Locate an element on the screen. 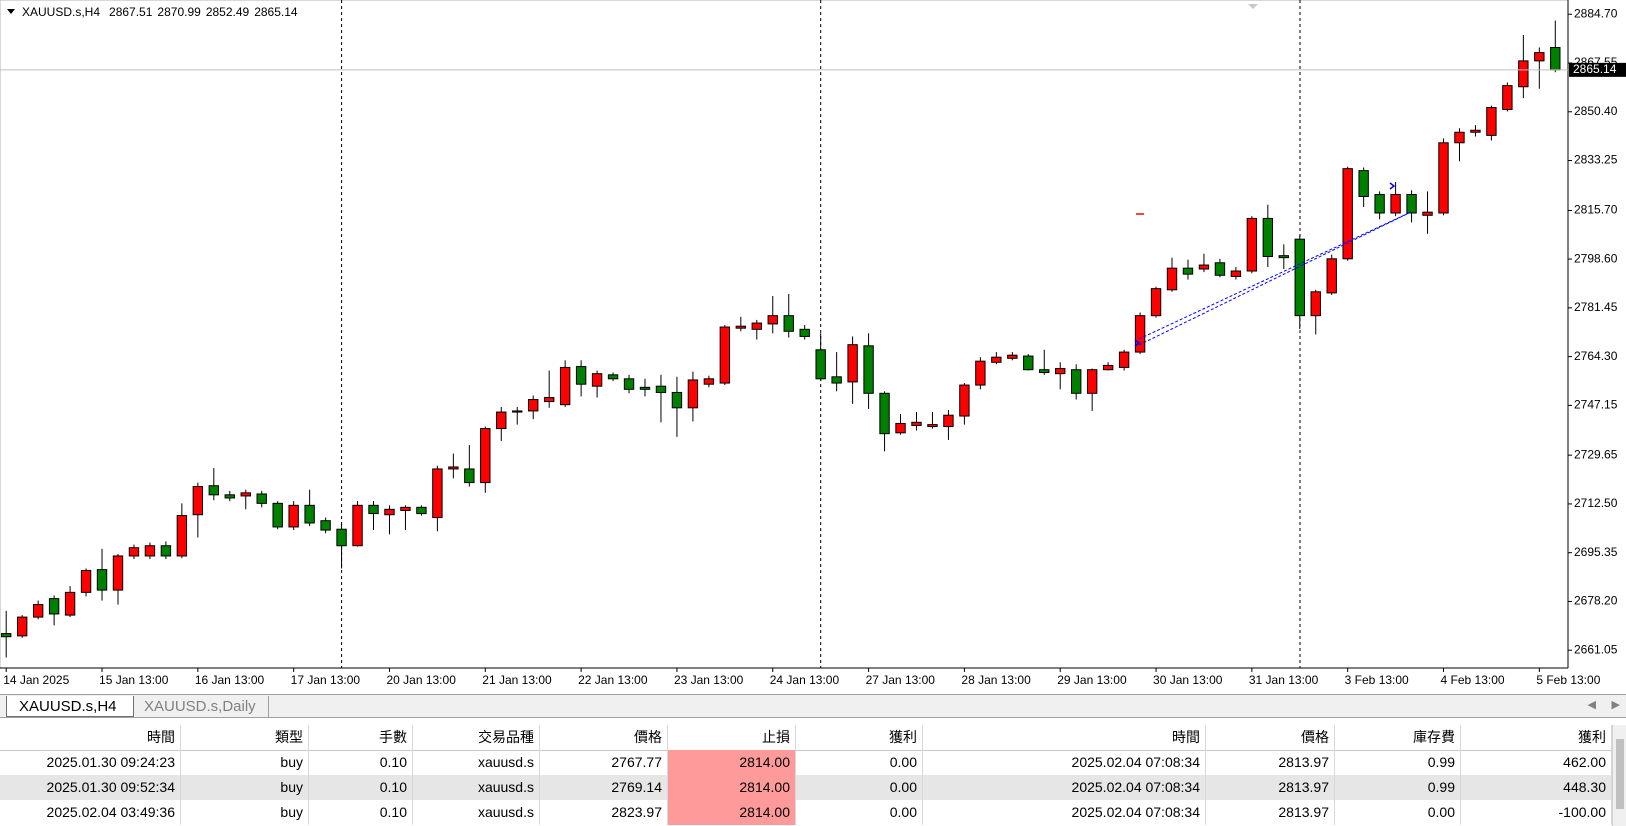 This screenshot has height=826, width=1626. current-price-box is located at coordinates (1597, 69).